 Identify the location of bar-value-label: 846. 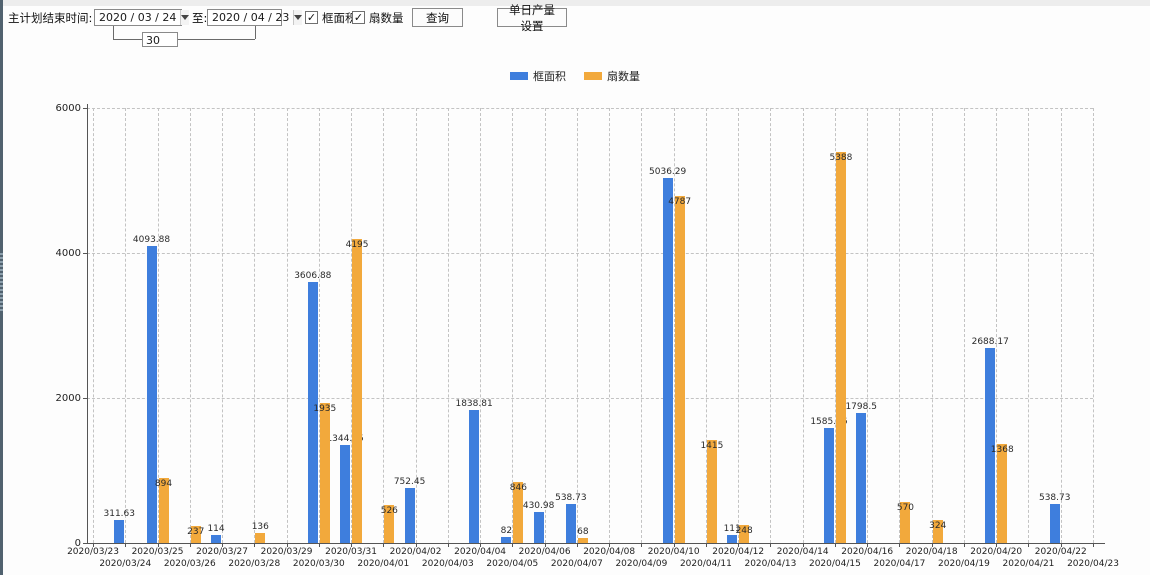
(518, 487).